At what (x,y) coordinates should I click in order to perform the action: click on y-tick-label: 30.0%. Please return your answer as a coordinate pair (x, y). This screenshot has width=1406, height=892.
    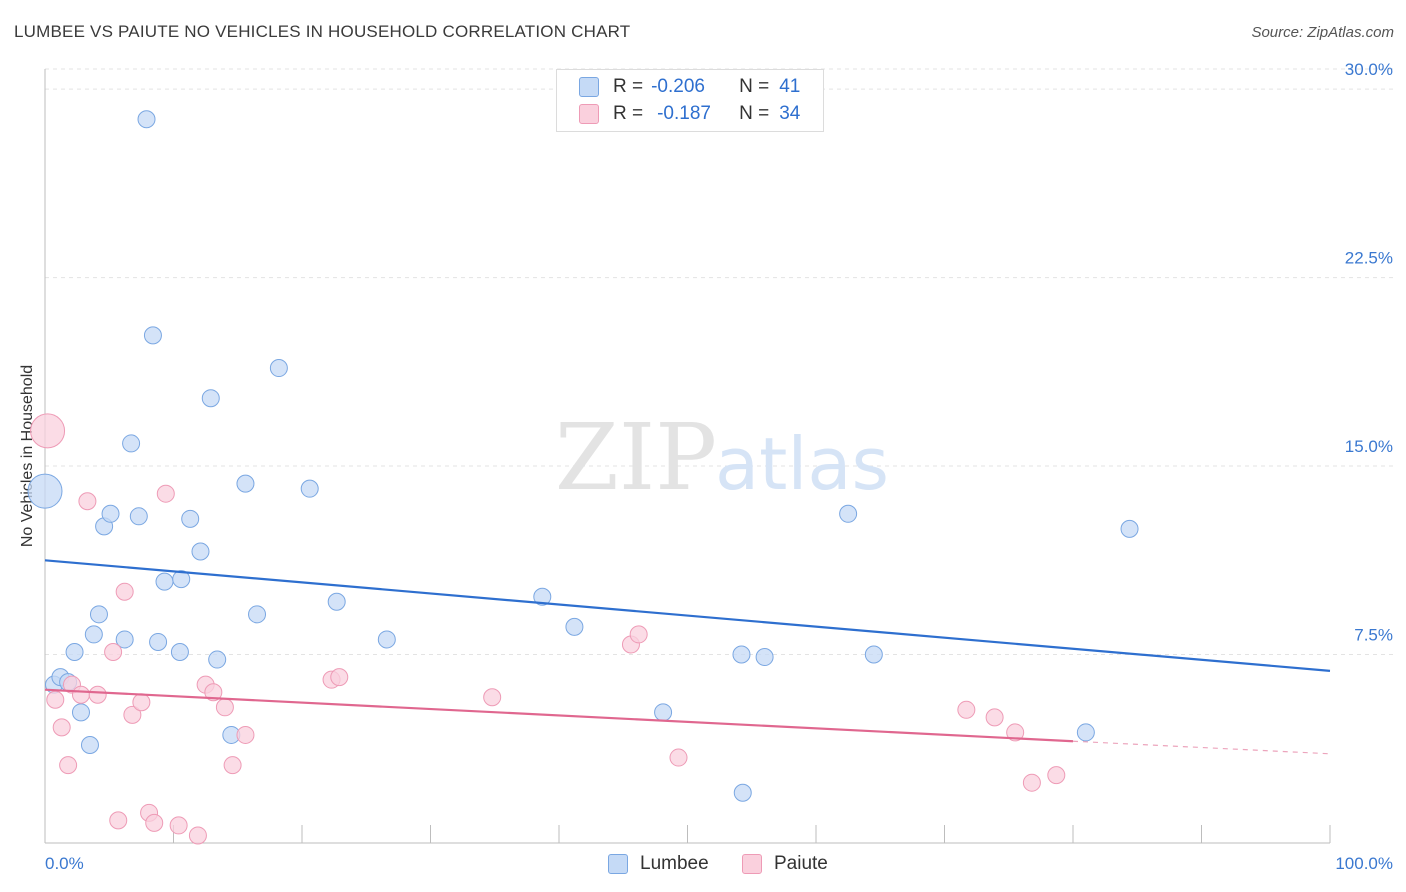
    Looking at the image, I should click on (1369, 69).